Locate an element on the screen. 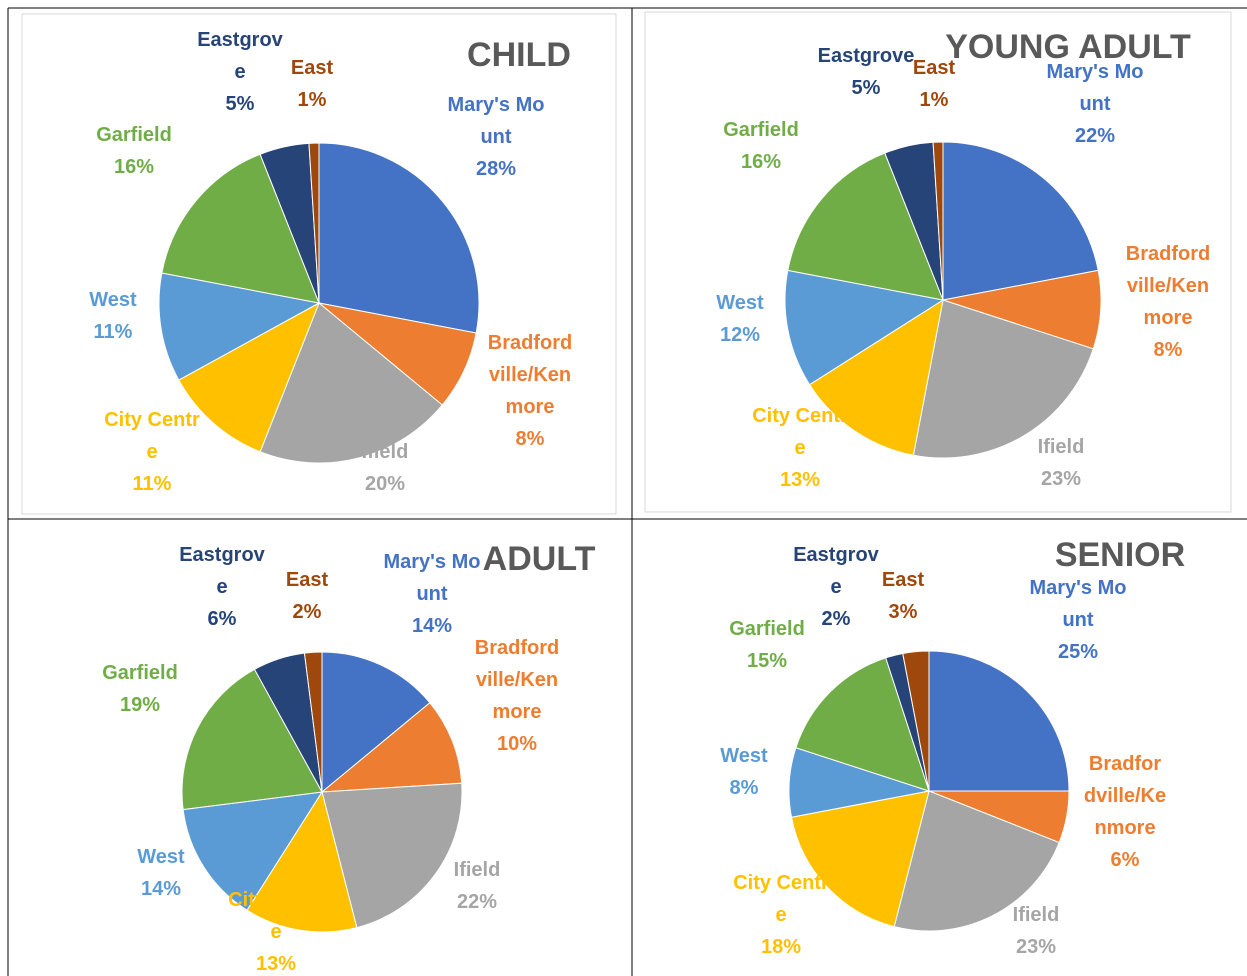 The width and height of the screenshot is (1247, 976). data-label: Mary's Mount 14% is located at coordinates (432, 594).